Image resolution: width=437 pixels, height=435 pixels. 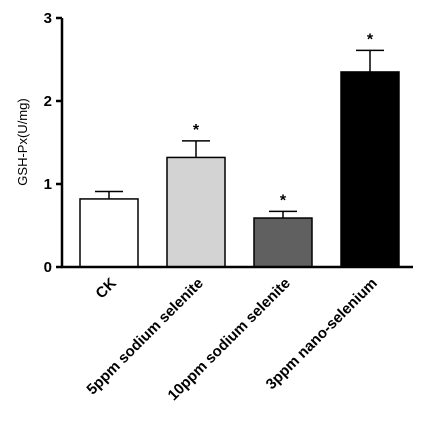 What do you see at coordinates (370, 39) in the screenshot?
I see `significance-mark-3: *` at bounding box center [370, 39].